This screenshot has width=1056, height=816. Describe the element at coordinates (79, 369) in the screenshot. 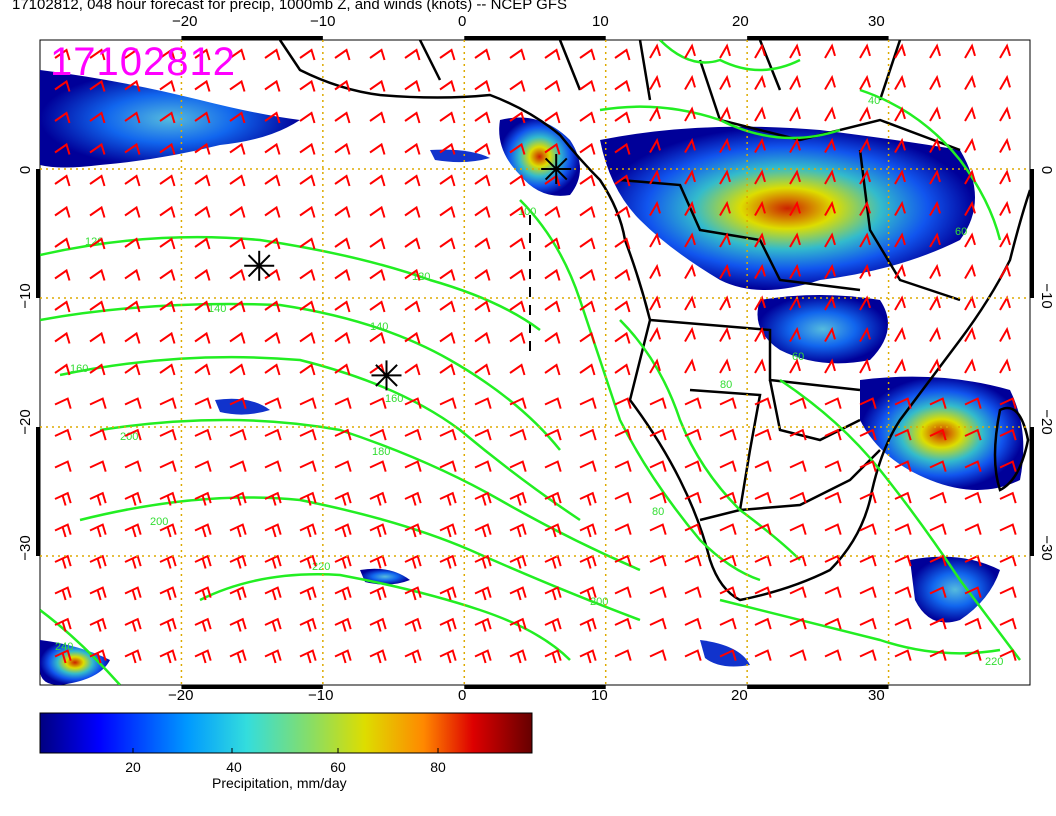

I see `contour-label: 160` at that location.